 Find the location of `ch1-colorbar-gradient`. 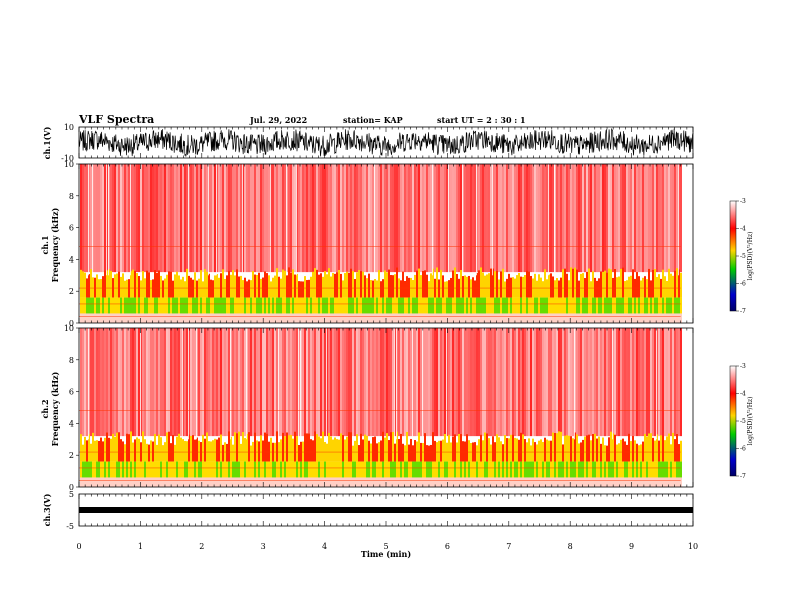

ch1-colorbar-gradient is located at coordinates (733, 256).